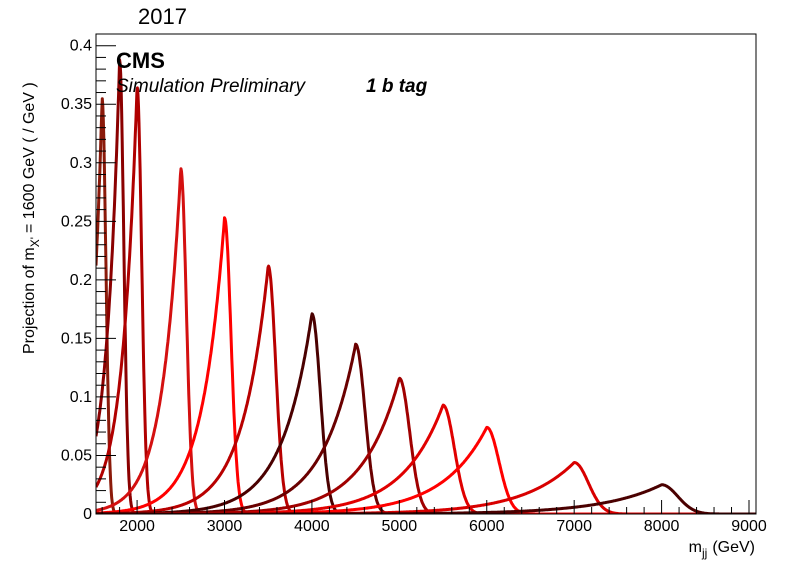 The width and height of the screenshot is (796, 577). What do you see at coordinates (81, 163) in the screenshot?
I see `y-tick-label: 0.3` at bounding box center [81, 163].